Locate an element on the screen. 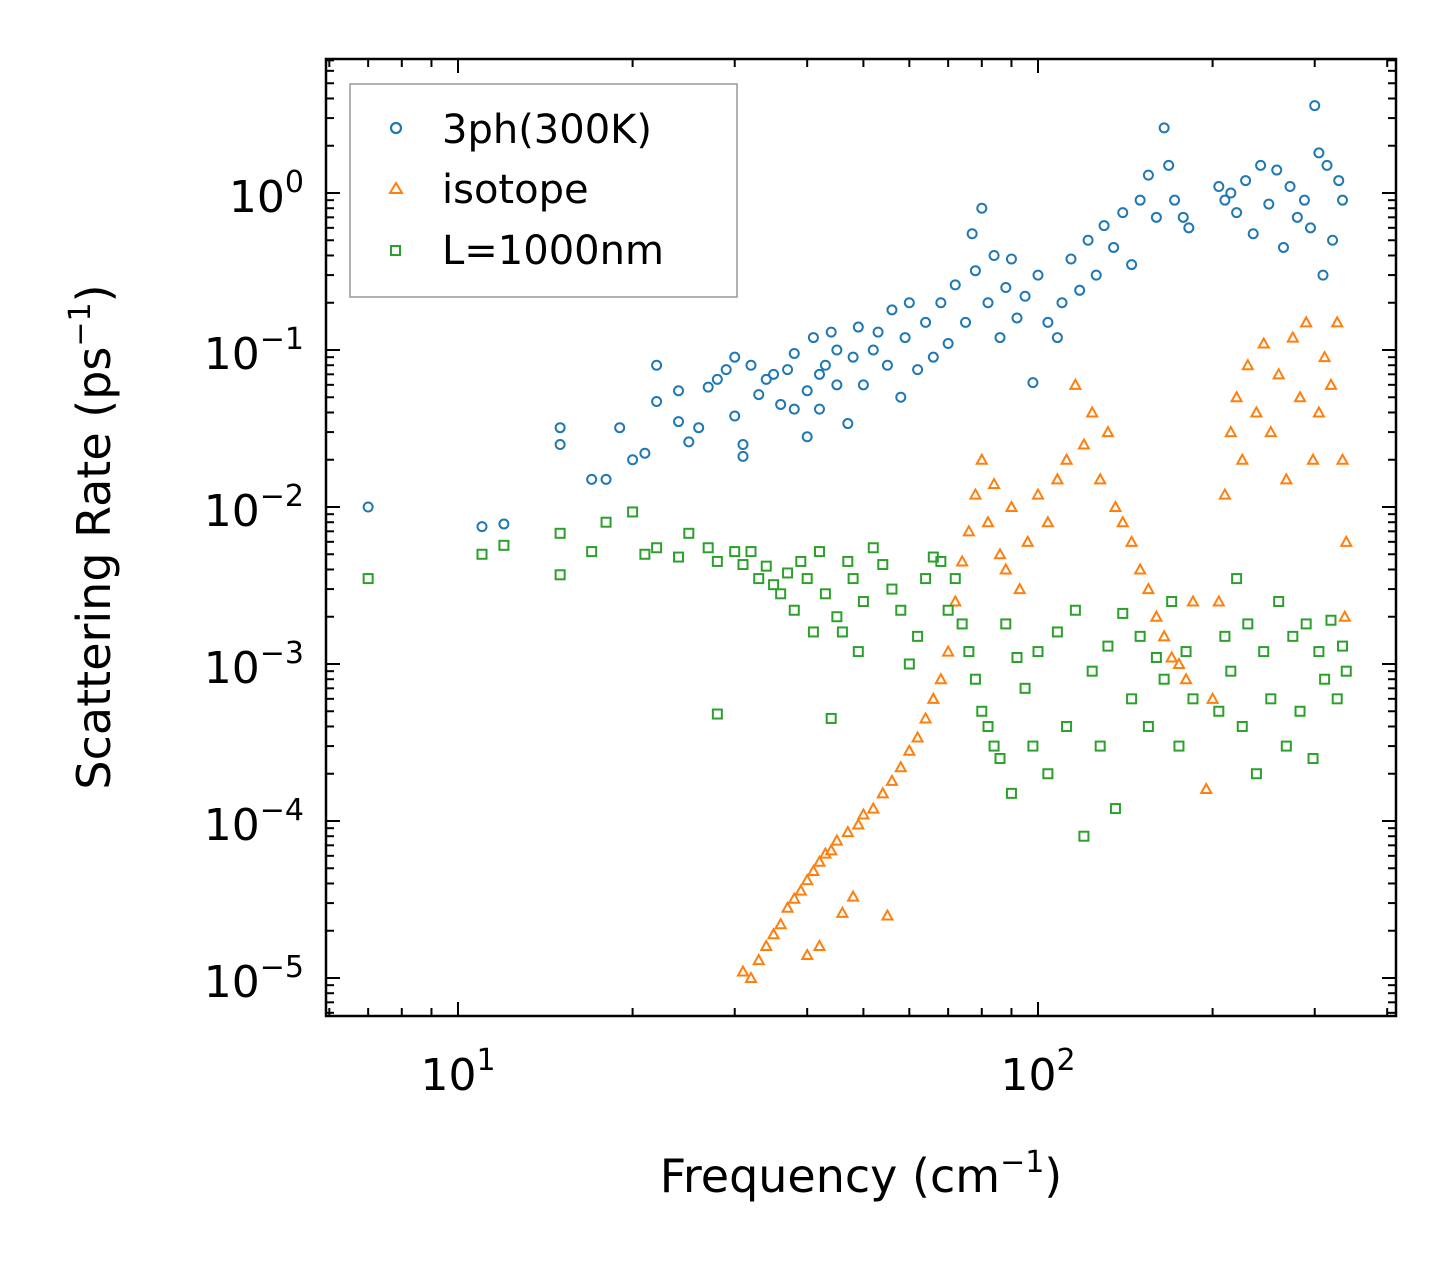 This screenshot has width=1455, height=1265. x-tick-label-100: 102 is located at coordinates (1037, 1072).